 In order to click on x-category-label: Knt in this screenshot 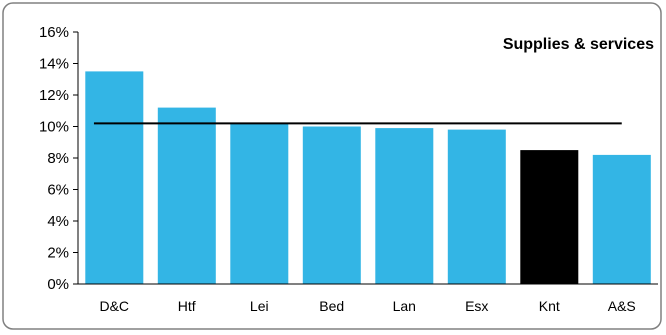, I will do `click(549, 306)`.